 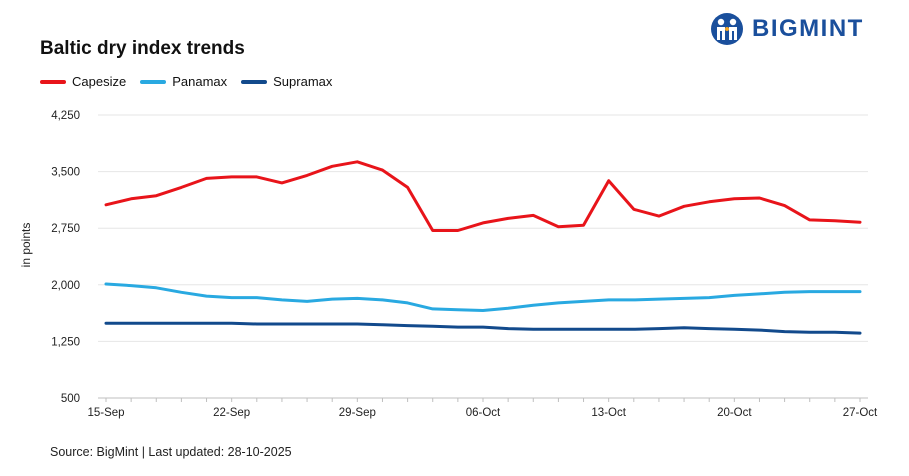 I want to click on series-line-capesize, so click(x=483, y=196).